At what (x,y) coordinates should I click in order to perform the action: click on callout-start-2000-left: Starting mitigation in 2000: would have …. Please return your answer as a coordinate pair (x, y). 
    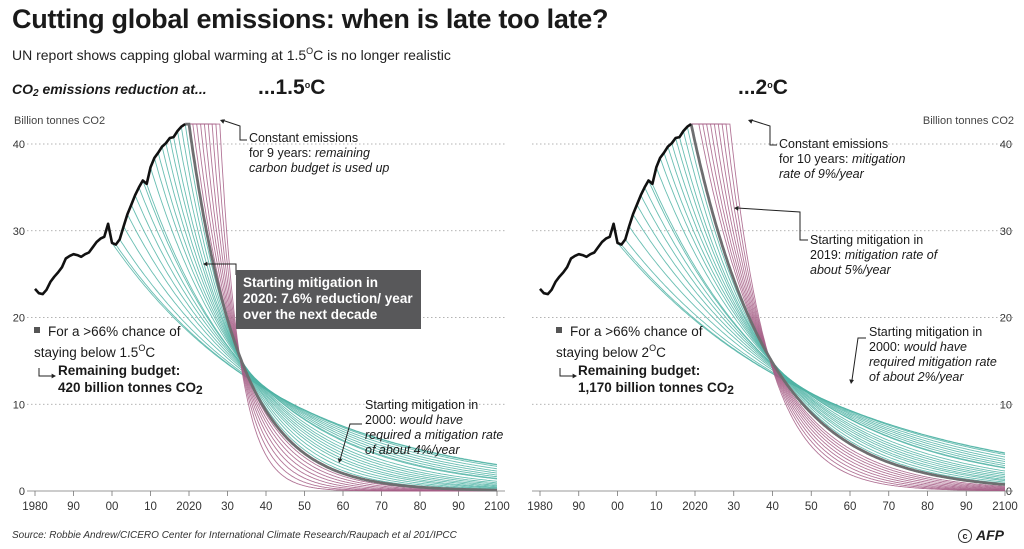
    Looking at the image, I should click on (434, 427).